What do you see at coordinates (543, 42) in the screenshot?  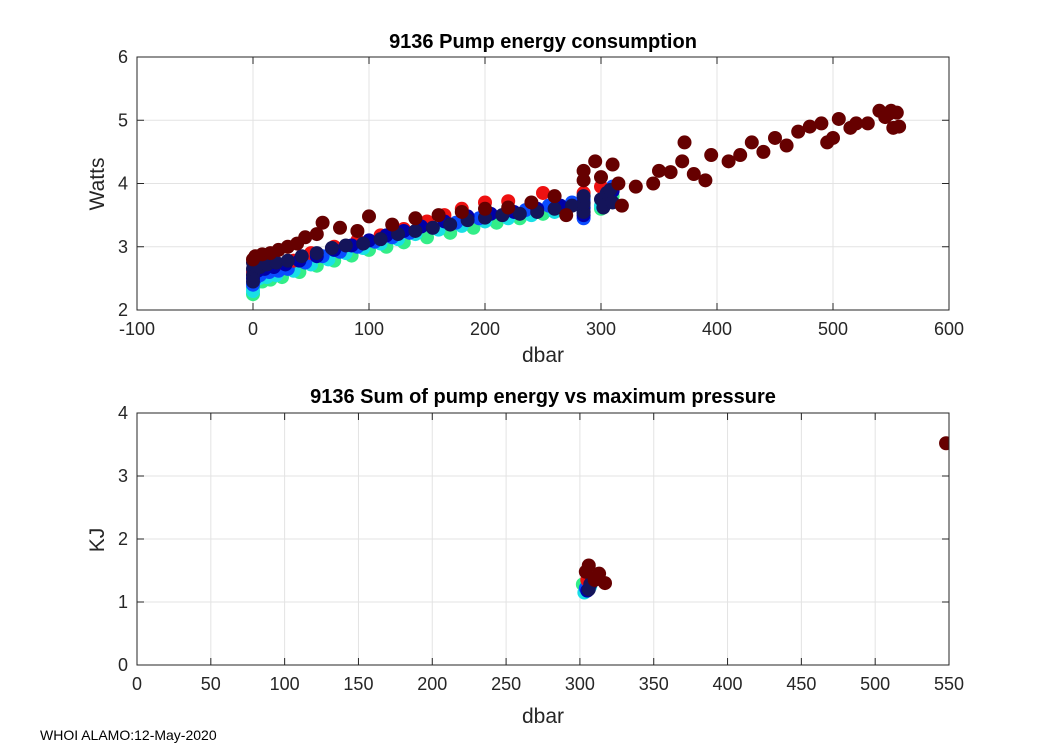 I see `chart-title: 9136 Pump energy consumption` at bounding box center [543, 42].